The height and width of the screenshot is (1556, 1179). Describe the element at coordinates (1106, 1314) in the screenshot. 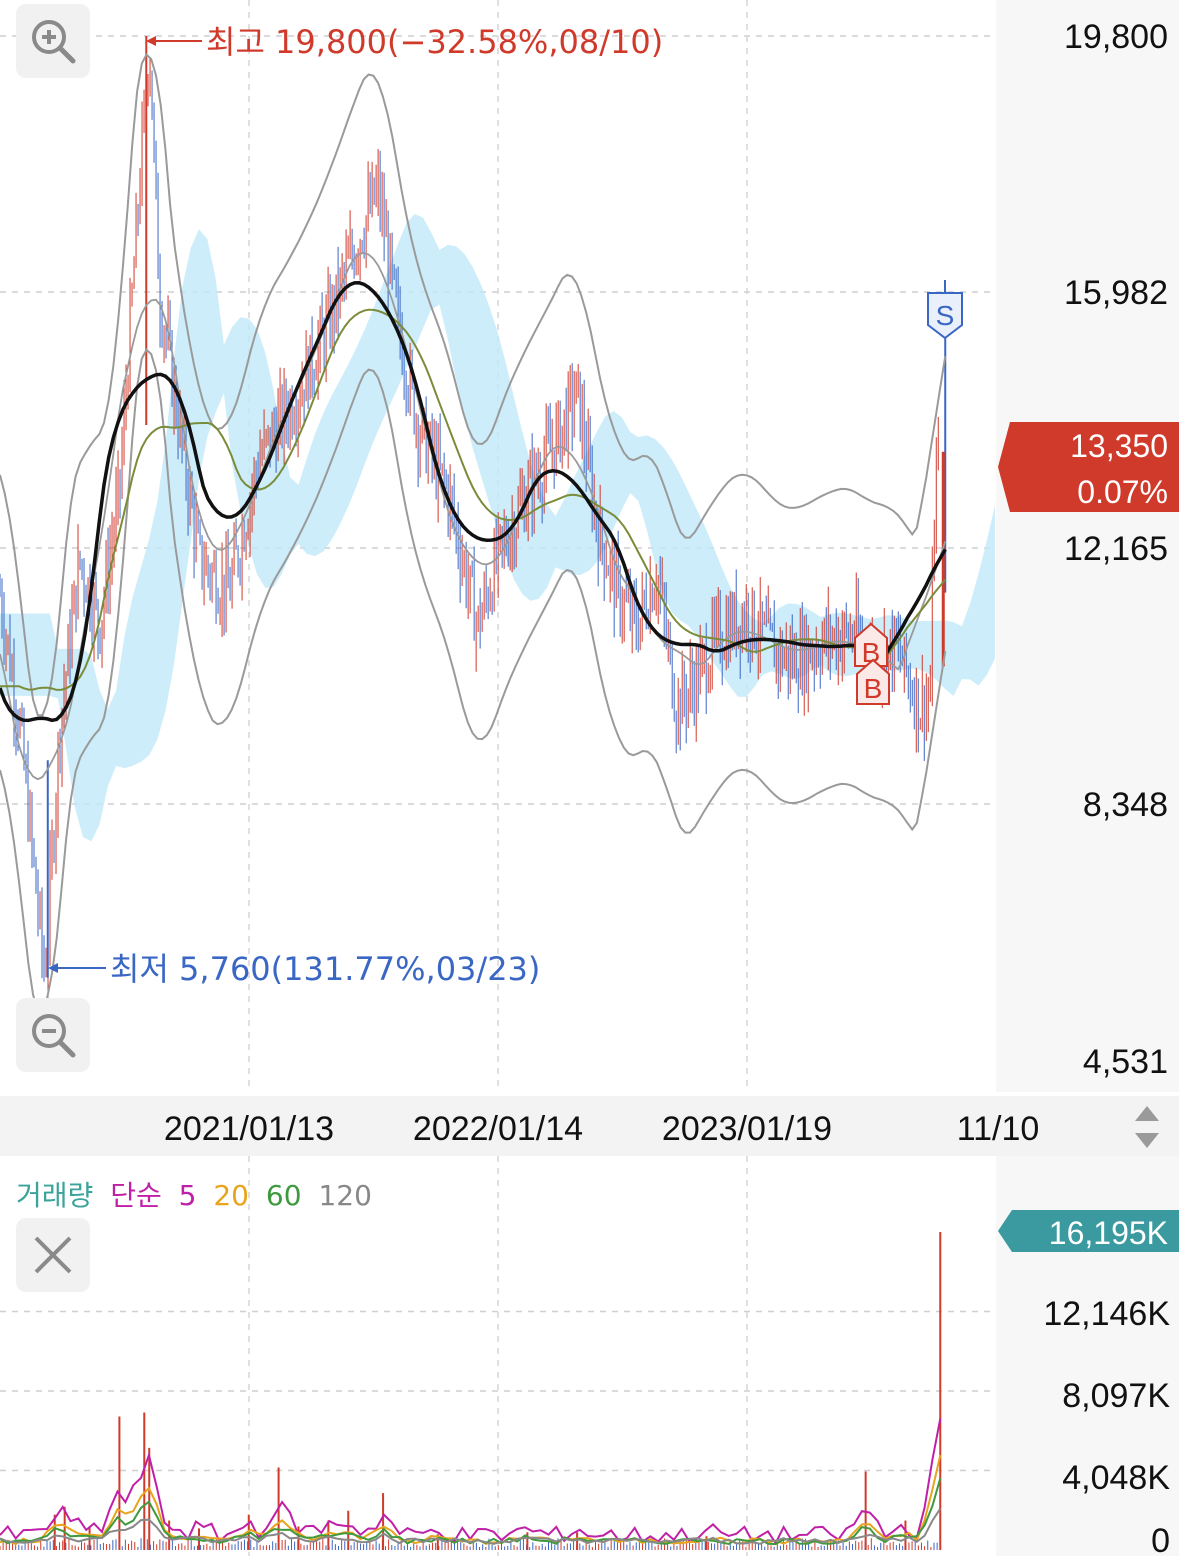

I see `volume-tick: 12,146K` at that location.